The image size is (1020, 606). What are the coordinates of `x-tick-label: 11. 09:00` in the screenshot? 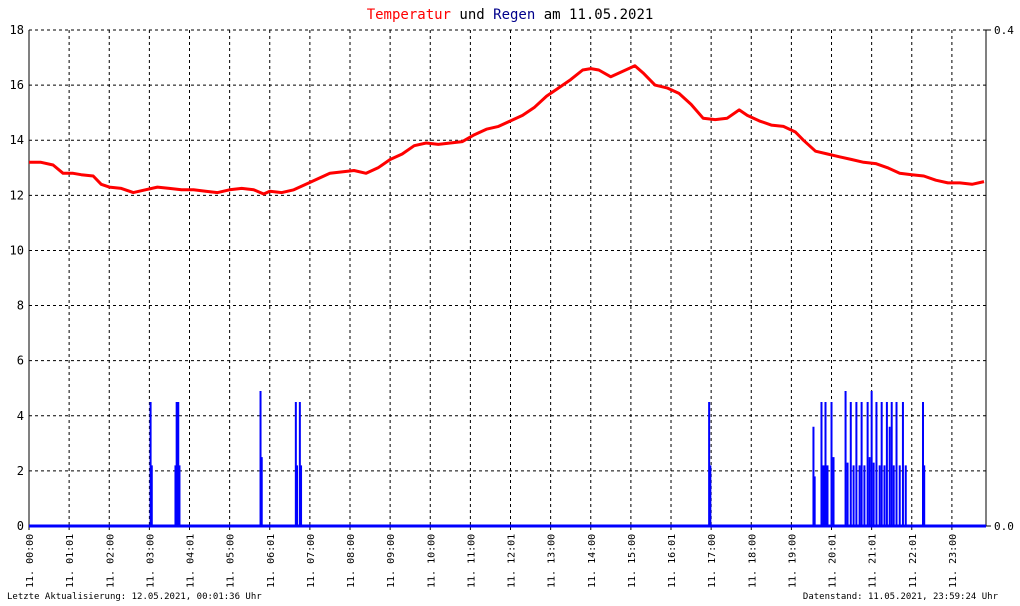 It's located at (391, 561).